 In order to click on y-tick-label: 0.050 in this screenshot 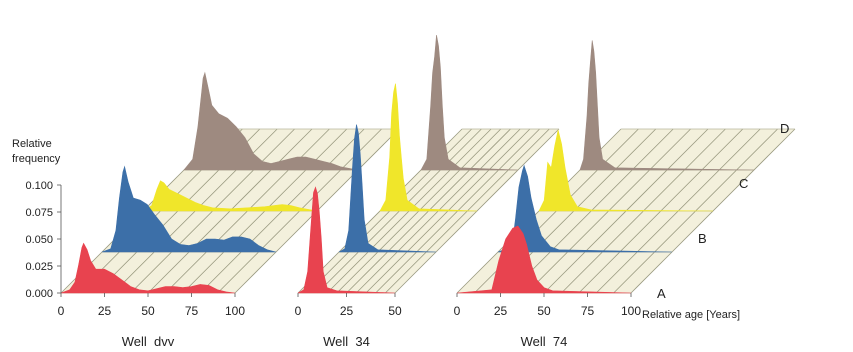, I will do `click(39, 240)`.